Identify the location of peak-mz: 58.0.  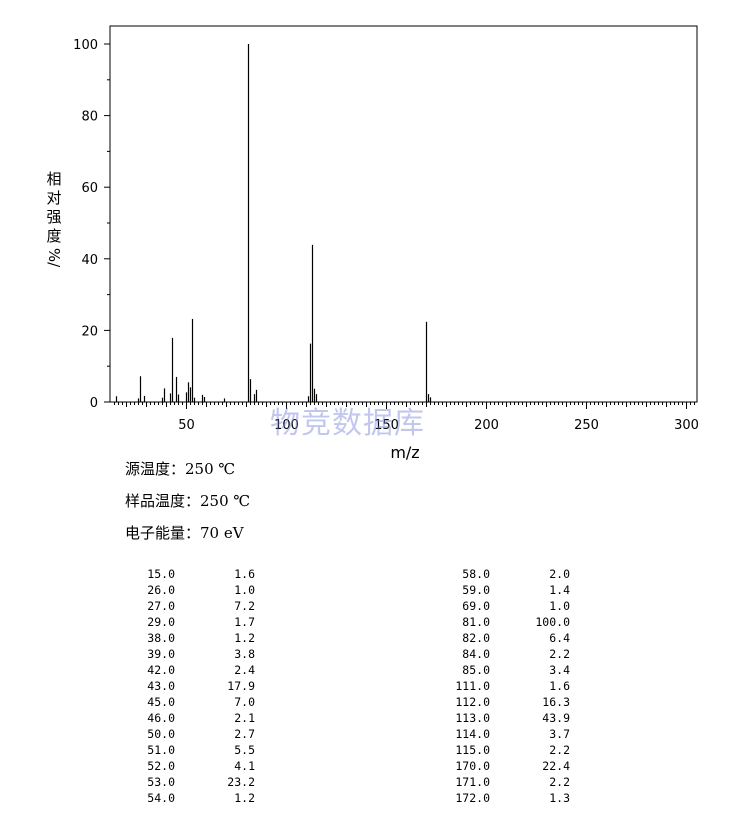
(476, 574).